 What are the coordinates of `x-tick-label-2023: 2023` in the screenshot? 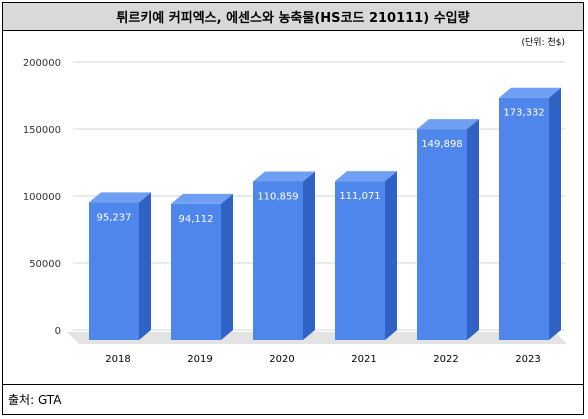 It's located at (527, 359).